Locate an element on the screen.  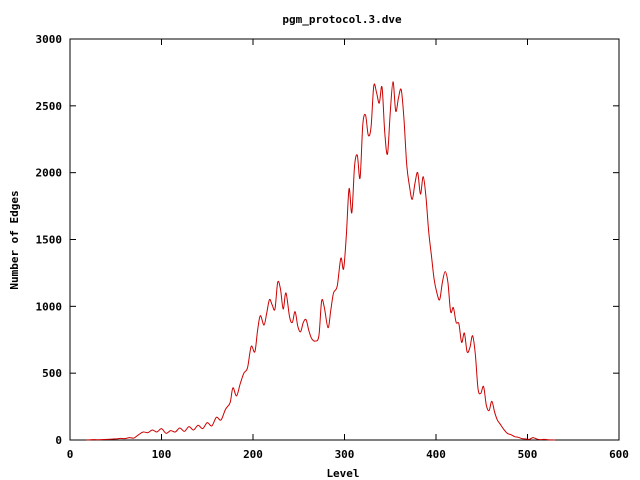
y-tick-label-5: 2500 is located at coordinates (49, 106).